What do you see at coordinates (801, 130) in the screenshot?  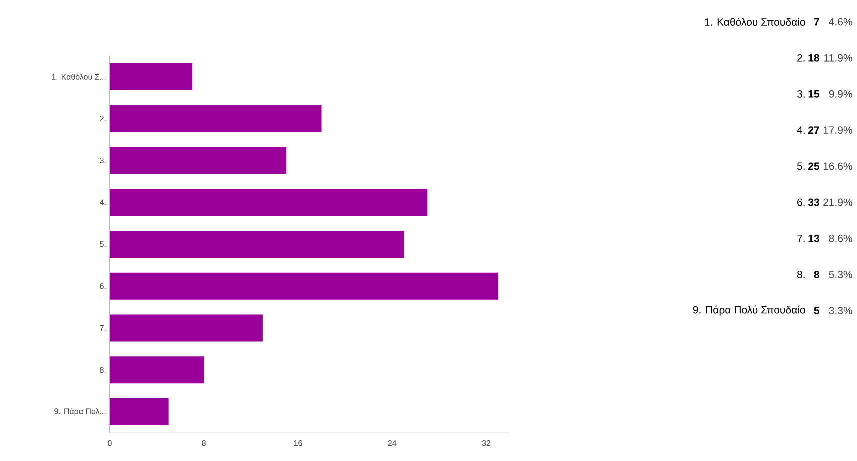 I see `text: 4.` at bounding box center [801, 130].